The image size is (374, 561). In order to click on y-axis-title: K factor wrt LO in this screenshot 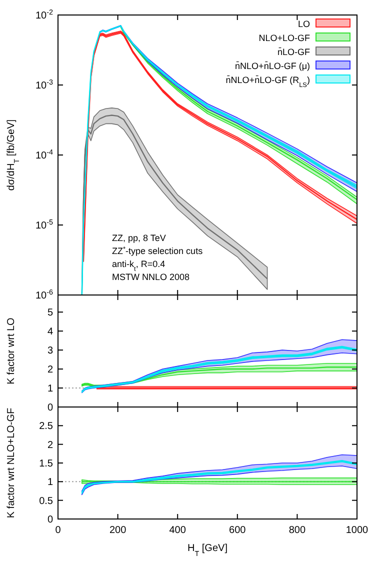, I will do `click(11, 350)`.